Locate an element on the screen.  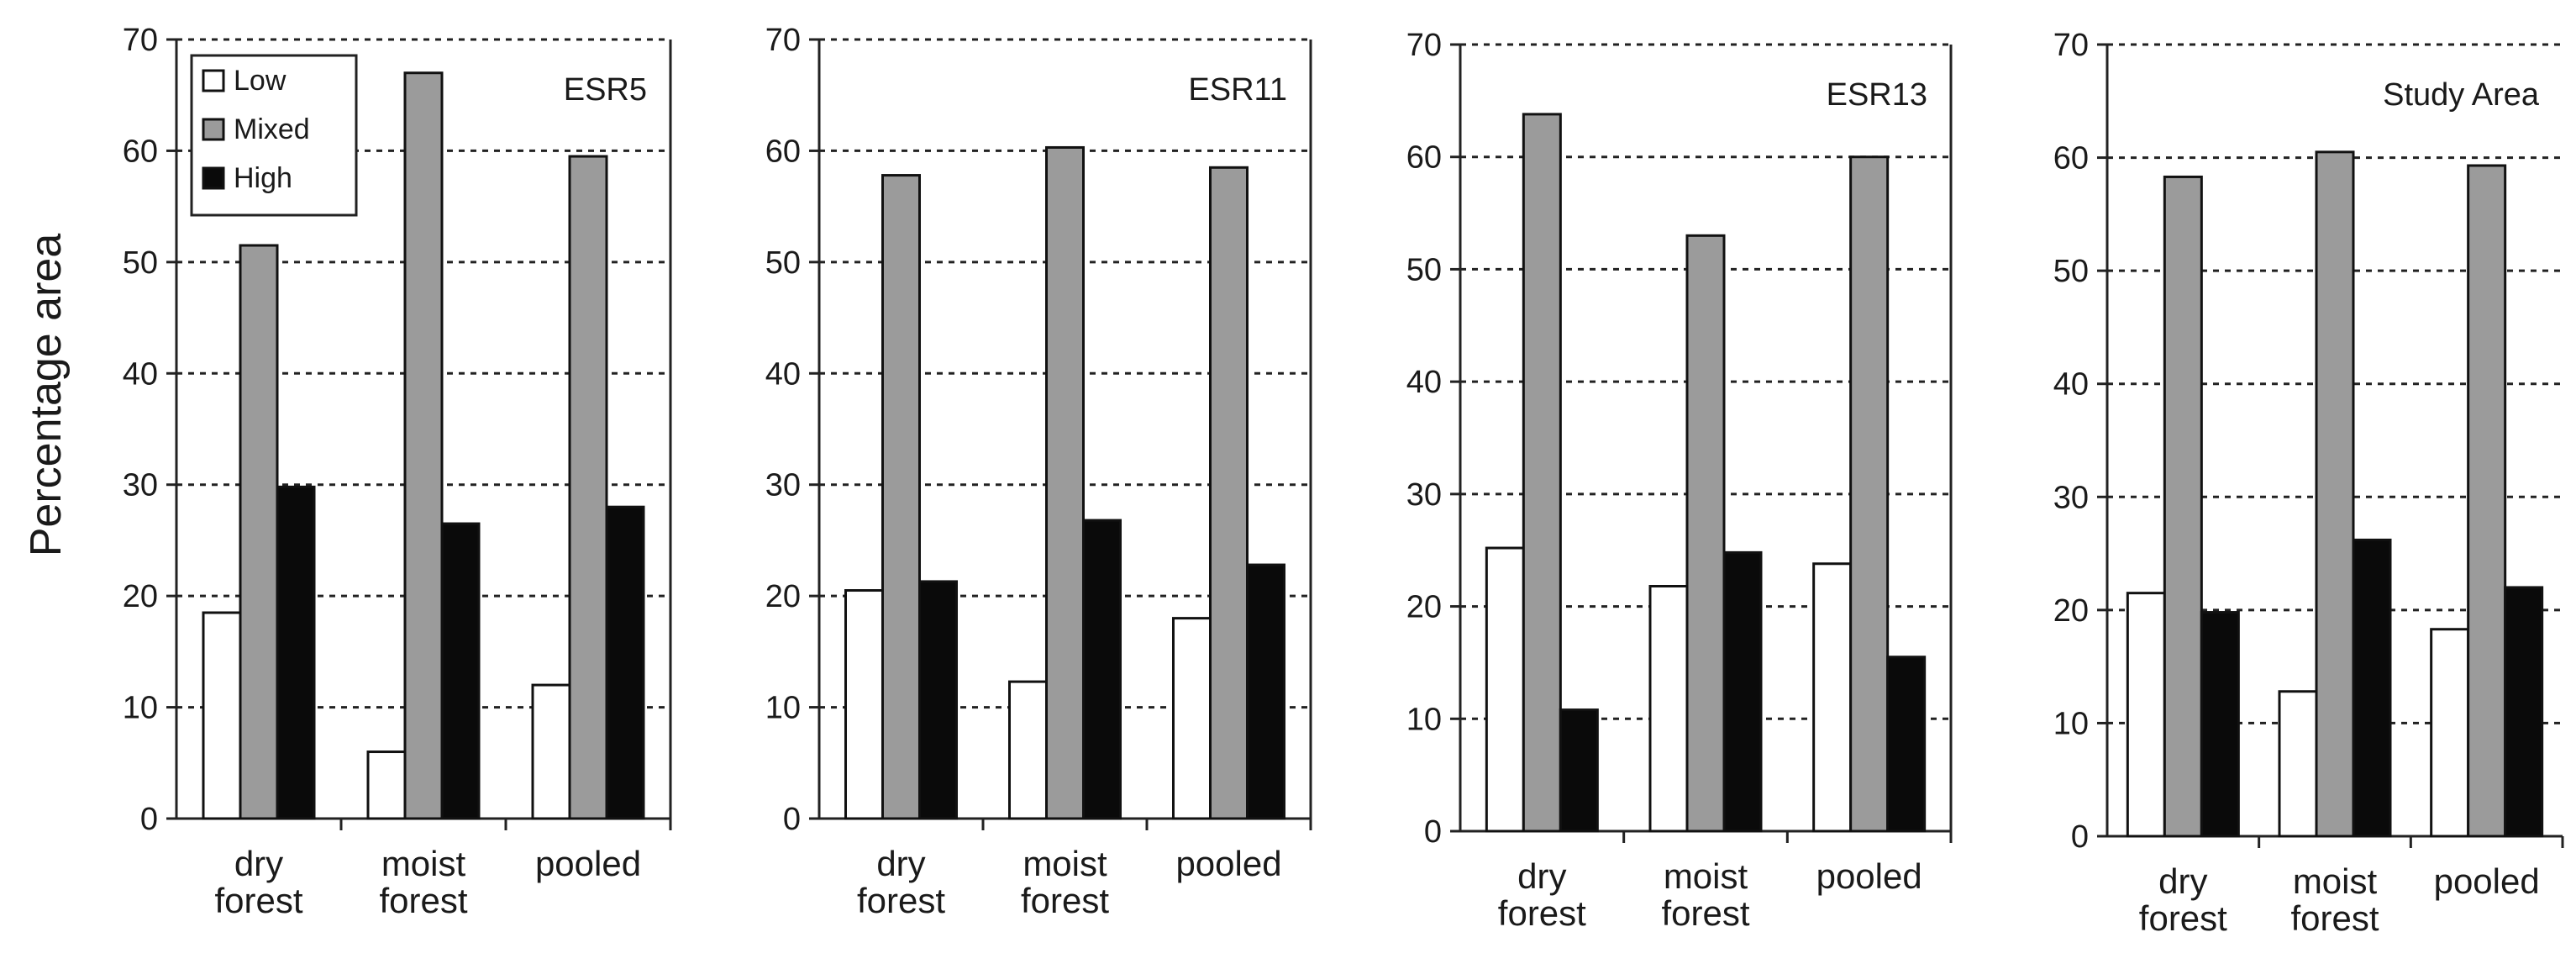
legend-label: Low is located at coordinates (260, 81).